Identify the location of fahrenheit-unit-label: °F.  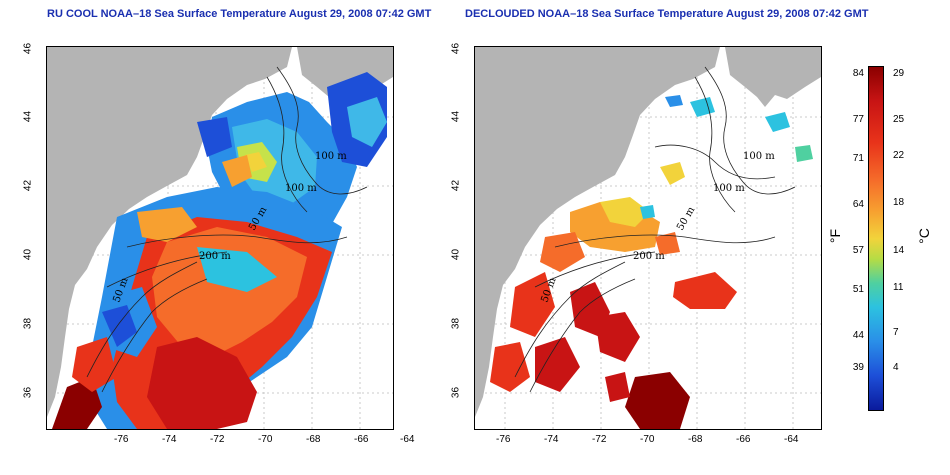
(835, 236).